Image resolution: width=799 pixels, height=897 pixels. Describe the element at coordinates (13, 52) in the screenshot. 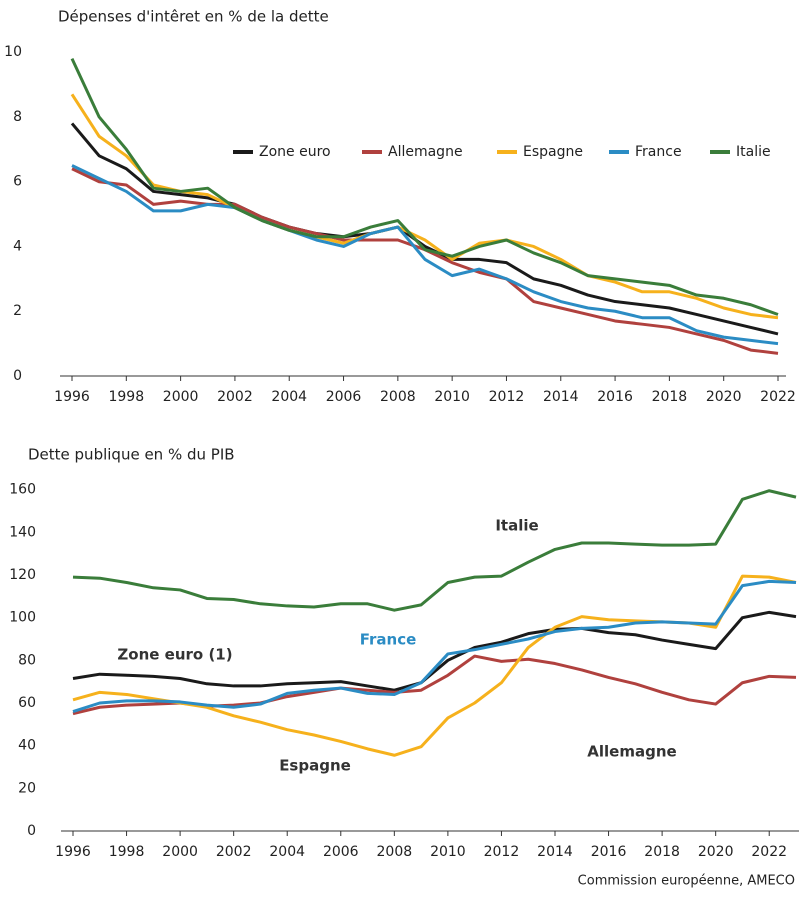

I see `y-tick-label: 10` at that location.